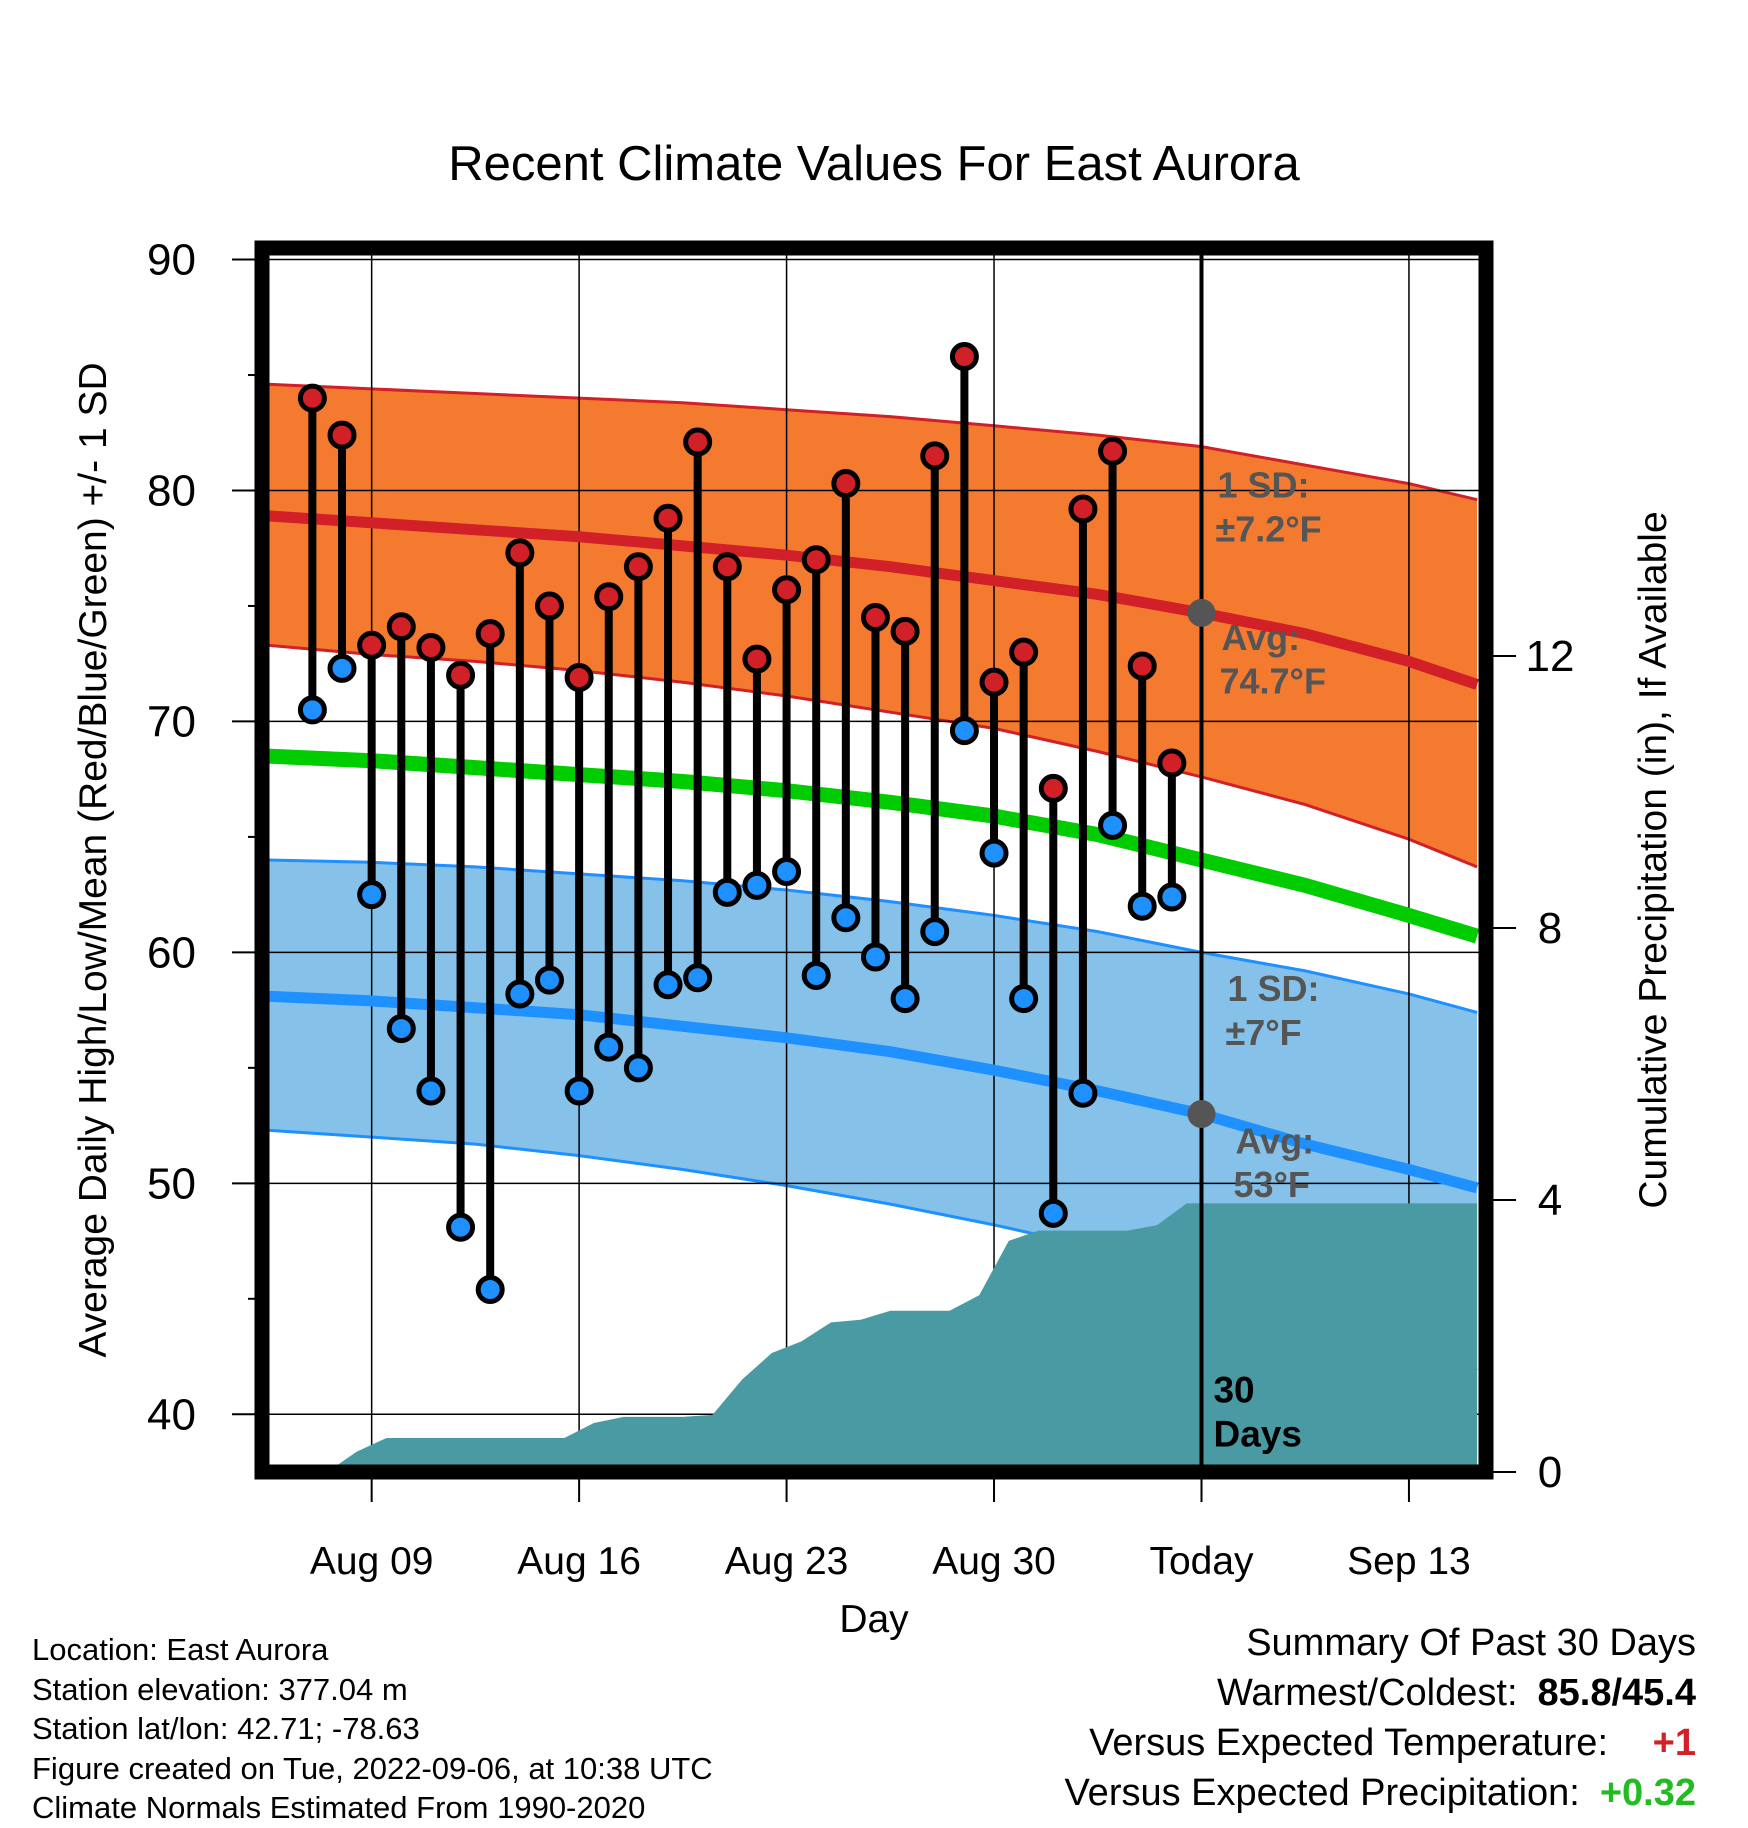 Image resolution: width=1748 pixels, height=1828 pixels. Describe the element at coordinates (1367, 1693) in the screenshot. I see `warm-cold-label: Warmest/Coldest:` at that location.